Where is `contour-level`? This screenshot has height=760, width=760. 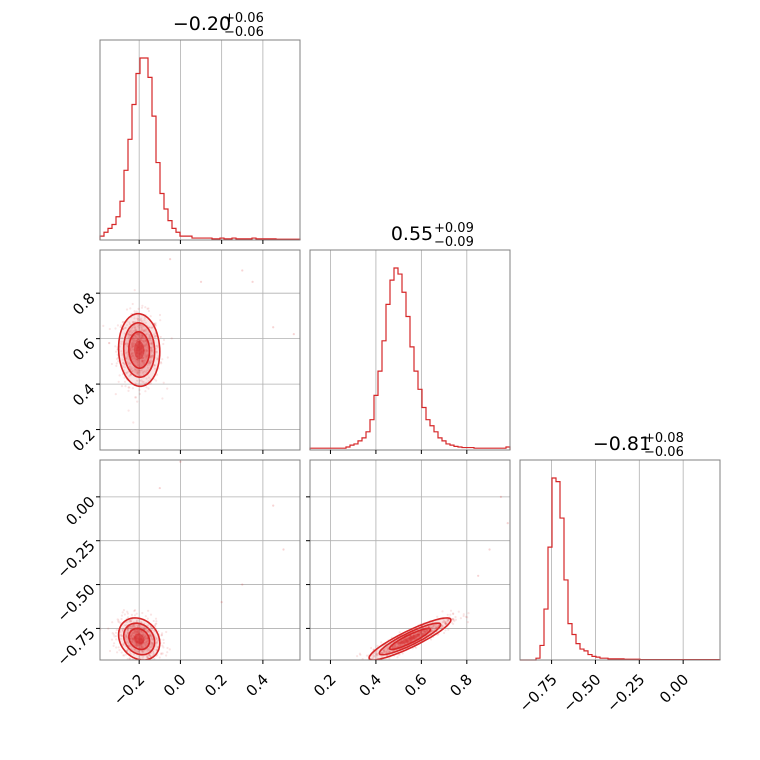 contour-level is located at coordinates (139, 639).